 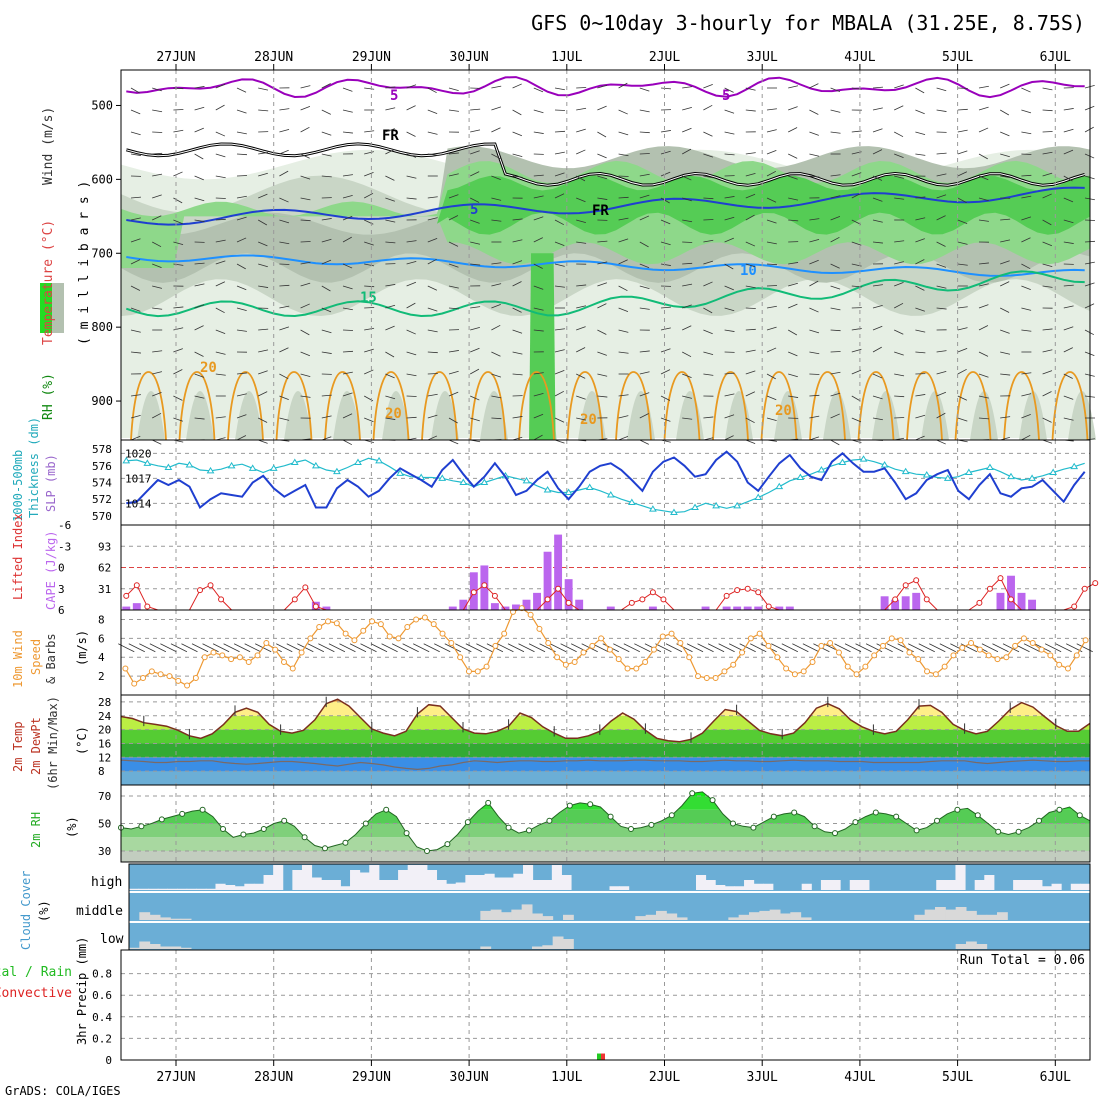 I want to click on thickness-tick-label: 572, so click(x=102, y=499).